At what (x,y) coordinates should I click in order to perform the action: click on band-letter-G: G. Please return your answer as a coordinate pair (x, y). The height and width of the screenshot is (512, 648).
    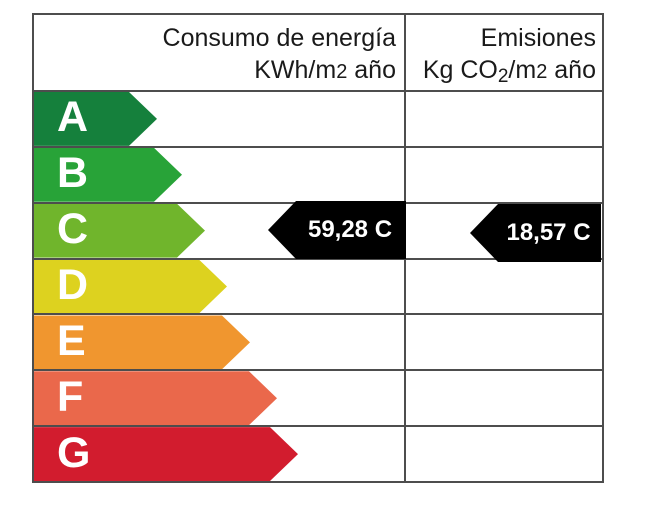
    Looking at the image, I should click on (74, 452).